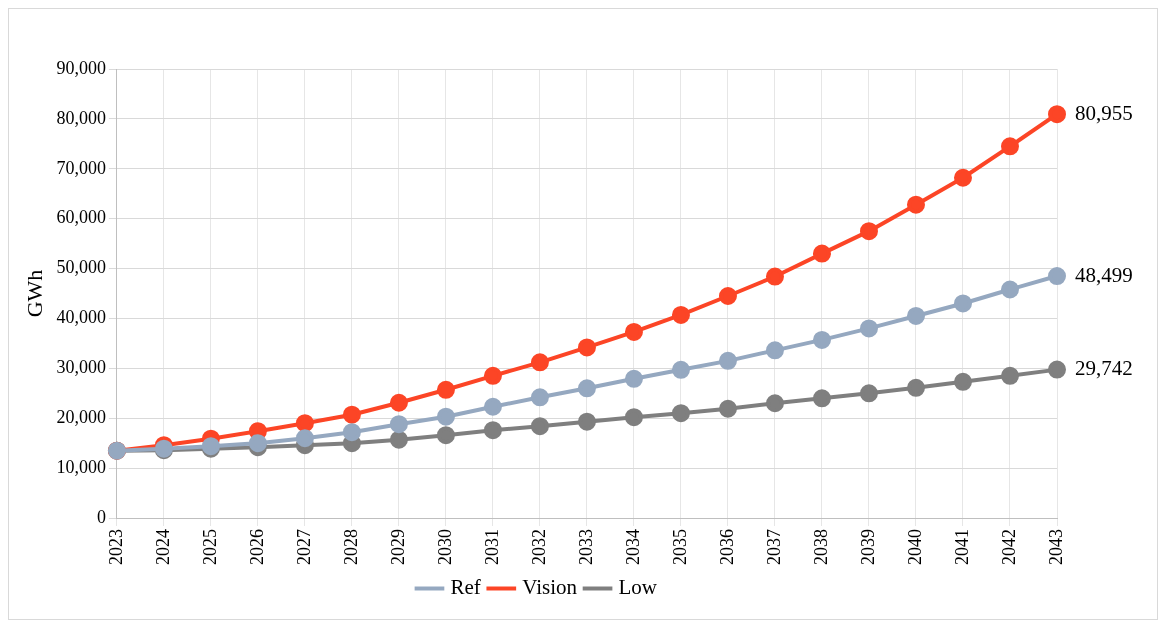 This screenshot has width=1162, height=628. Describe the element at coordinates (585, 547) in the screenshot. I see `x-tick-label: 2033` at that location.